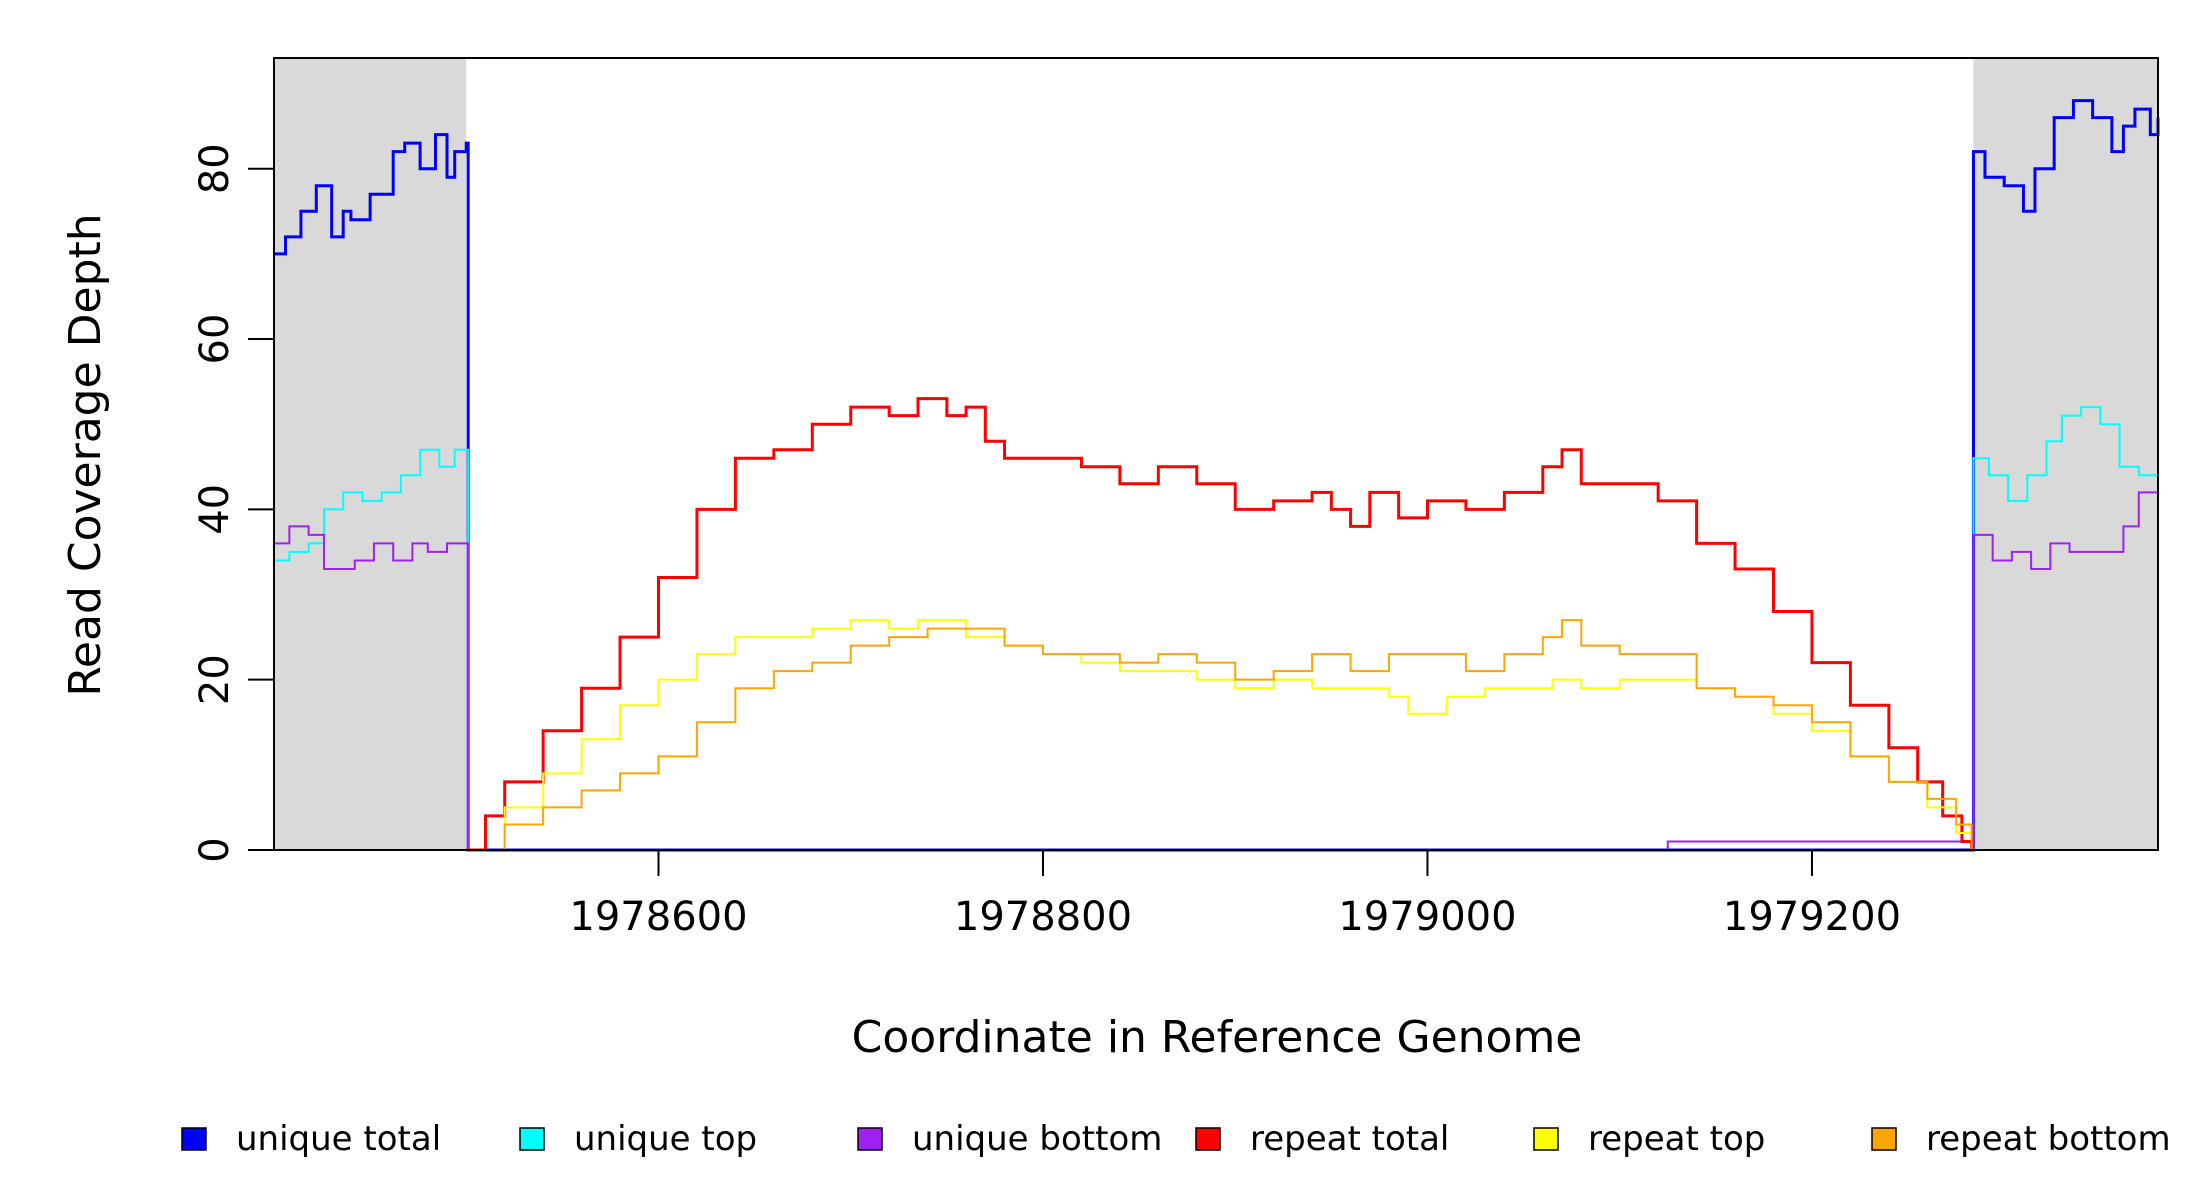  I want to click on y-axis: 0 20 40 60 80, so click(233, 503).